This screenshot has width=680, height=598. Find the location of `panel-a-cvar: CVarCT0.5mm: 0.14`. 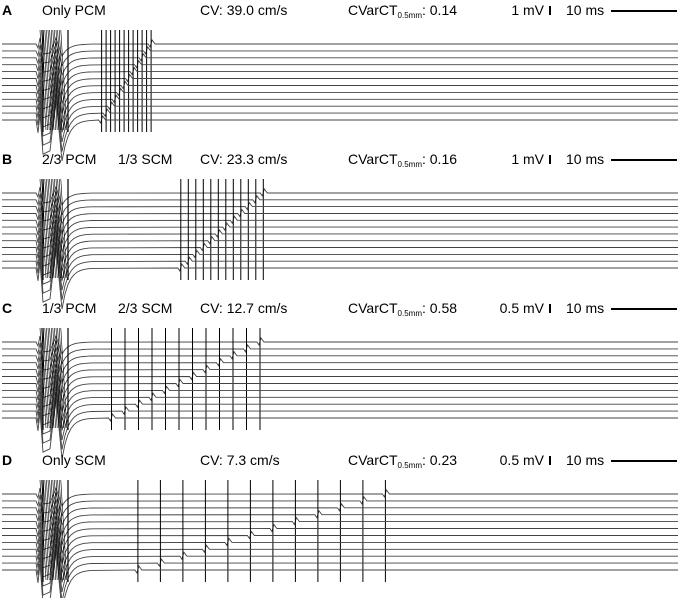

panel-a-cvar: CVarCT0.5mm: 0.14 is located at coordinates (402, 11).